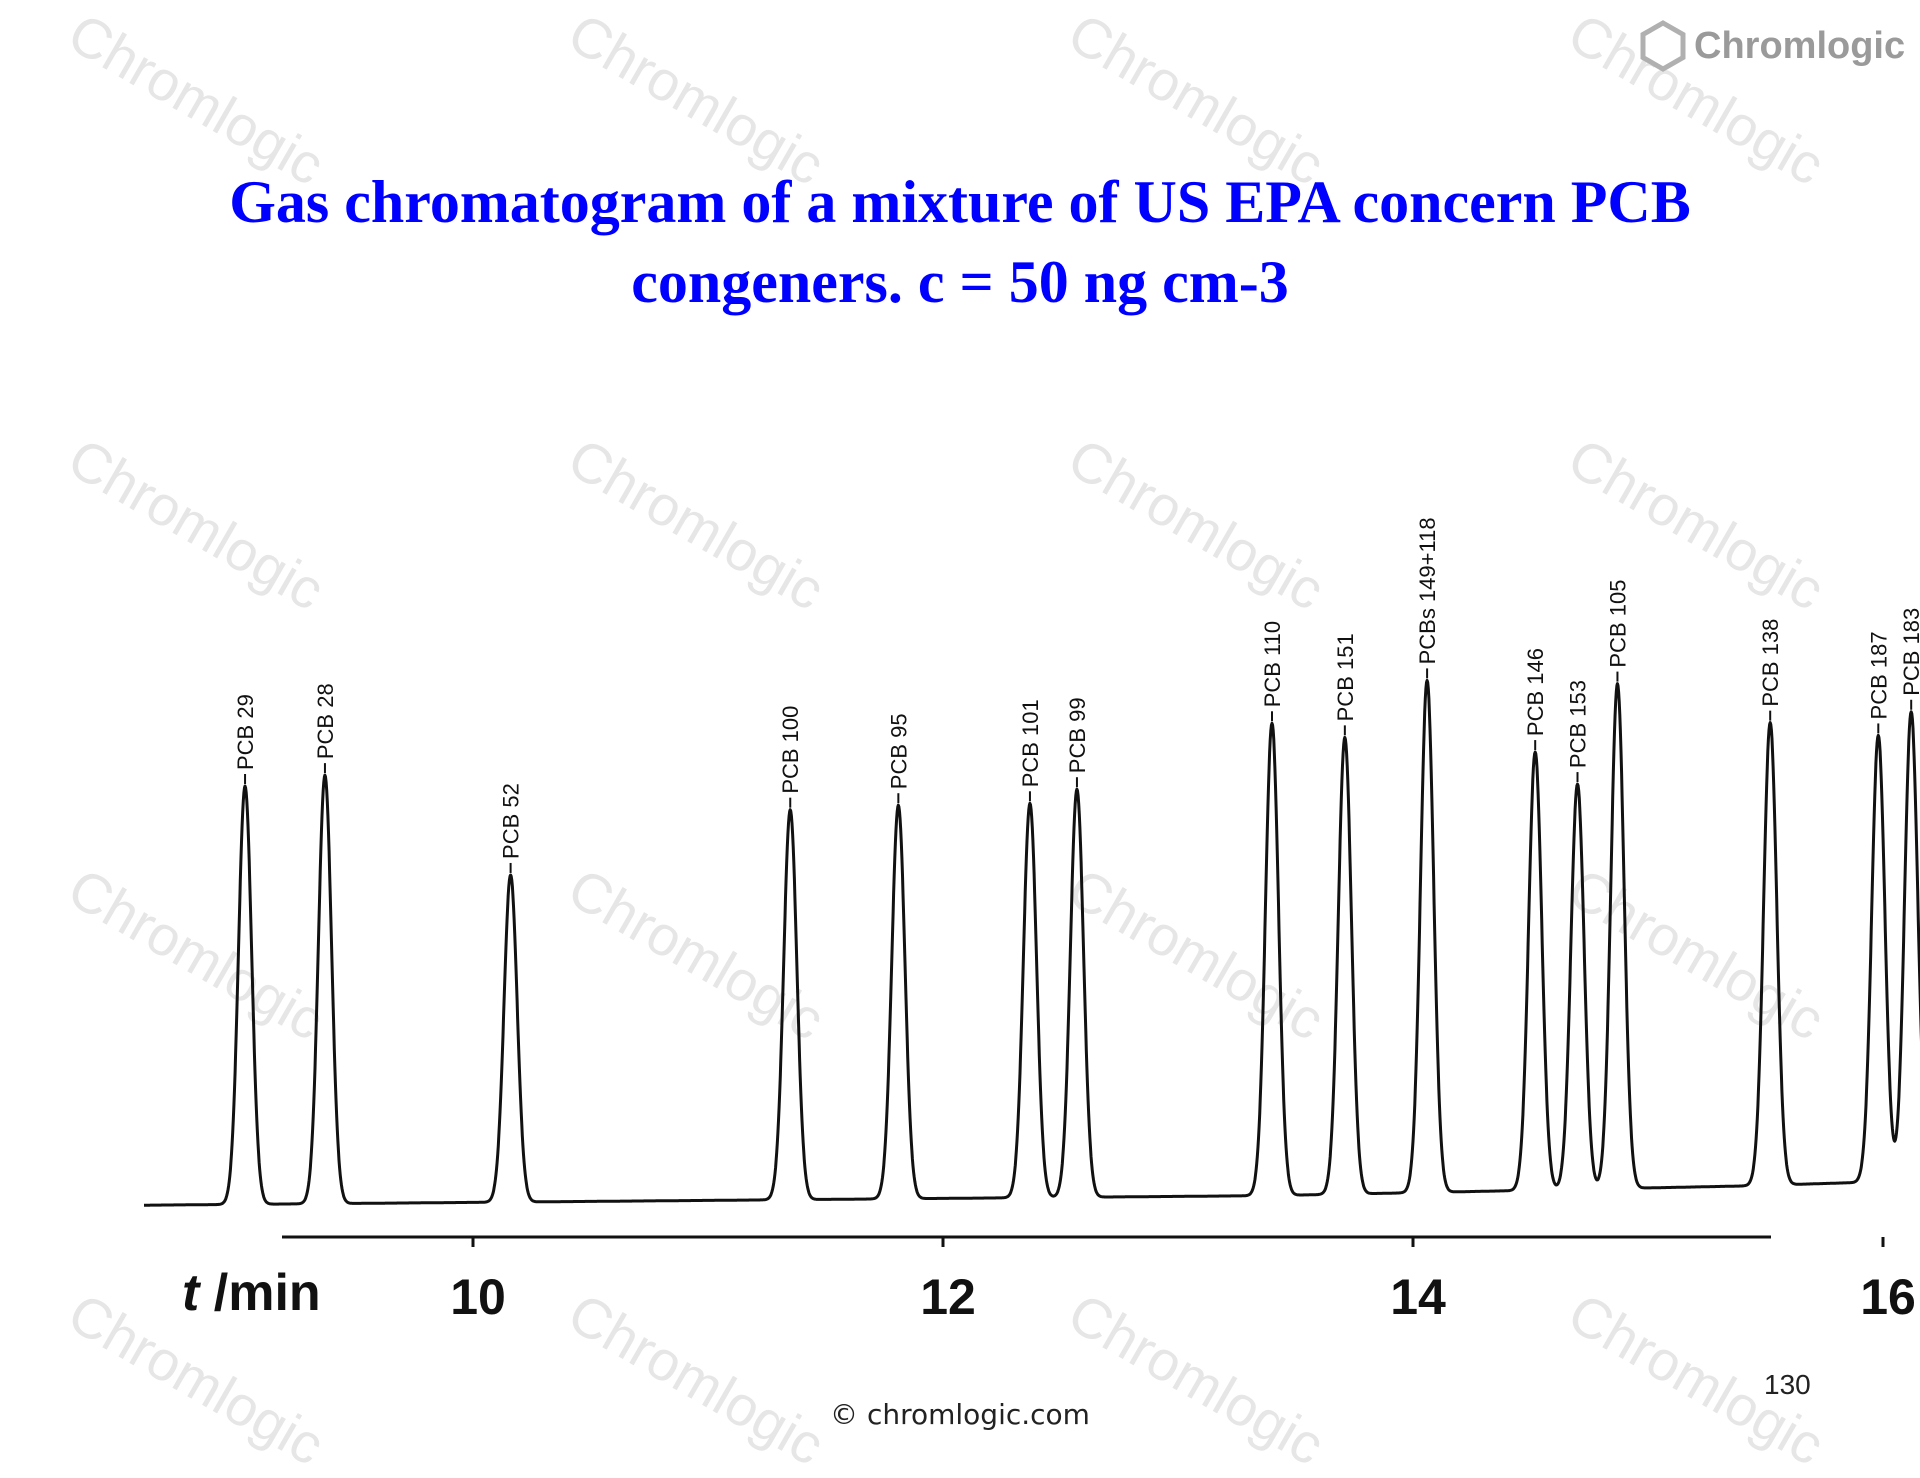 The image size is (1920, 1478). What do you see at coordinates (960, 282) in the screenshot?
I see `title-line-2: congeners. c = 50 ng cm-3` at bounding box center [960, 282].